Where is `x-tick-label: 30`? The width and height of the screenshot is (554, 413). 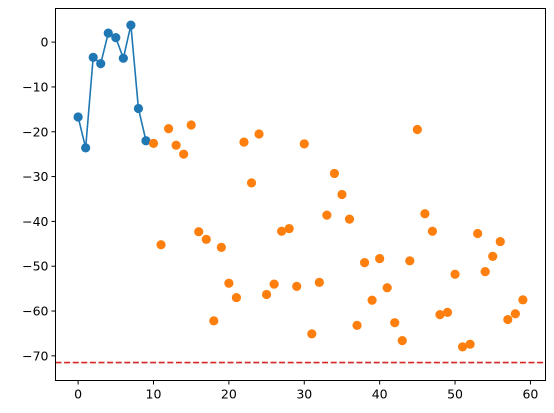
x-tick-label: 30 is located at coordinates (304, 394).